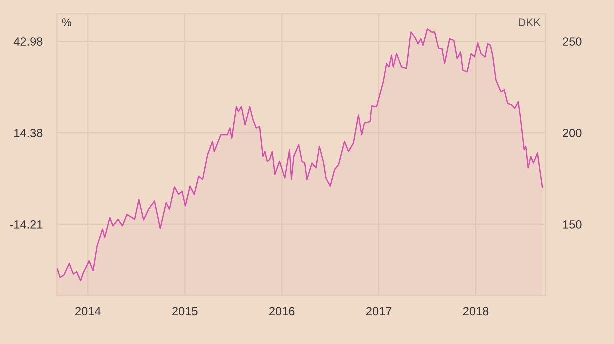  Describe the element at coordinates (28, 42) in the screenshot. I see `y-tick-label: 42.98` at that location.